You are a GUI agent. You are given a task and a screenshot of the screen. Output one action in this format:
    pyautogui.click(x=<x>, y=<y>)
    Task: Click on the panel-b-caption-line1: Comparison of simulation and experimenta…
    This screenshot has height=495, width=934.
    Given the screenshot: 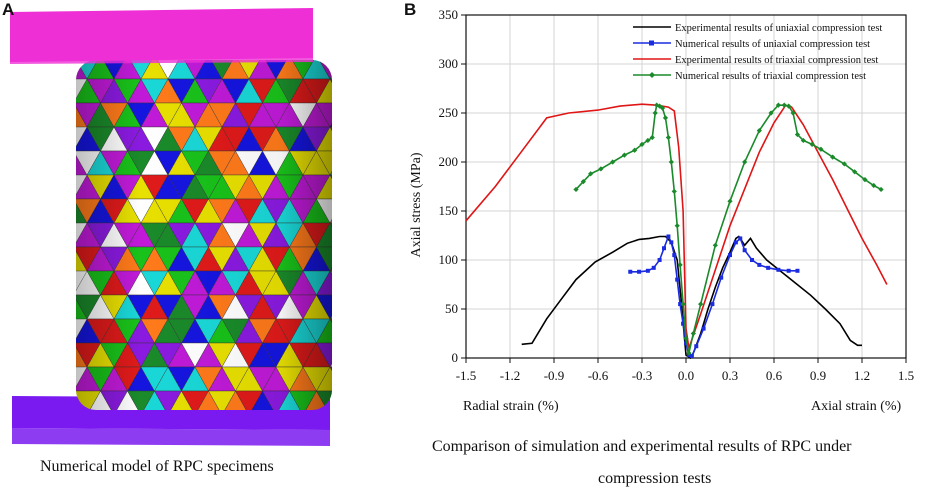 What is the action you would take?
    pyautogui.click(x=642, y=446)
    